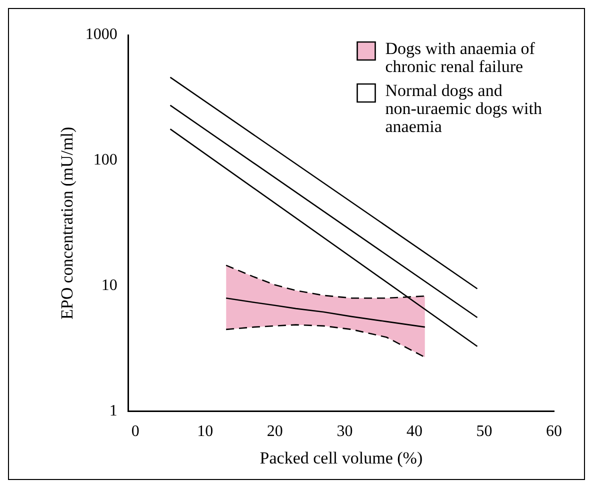  What do you see at coordinates (274, 431) in the screenshot?
I see `x-tick-label: 20` at bounding box center [274, 431].